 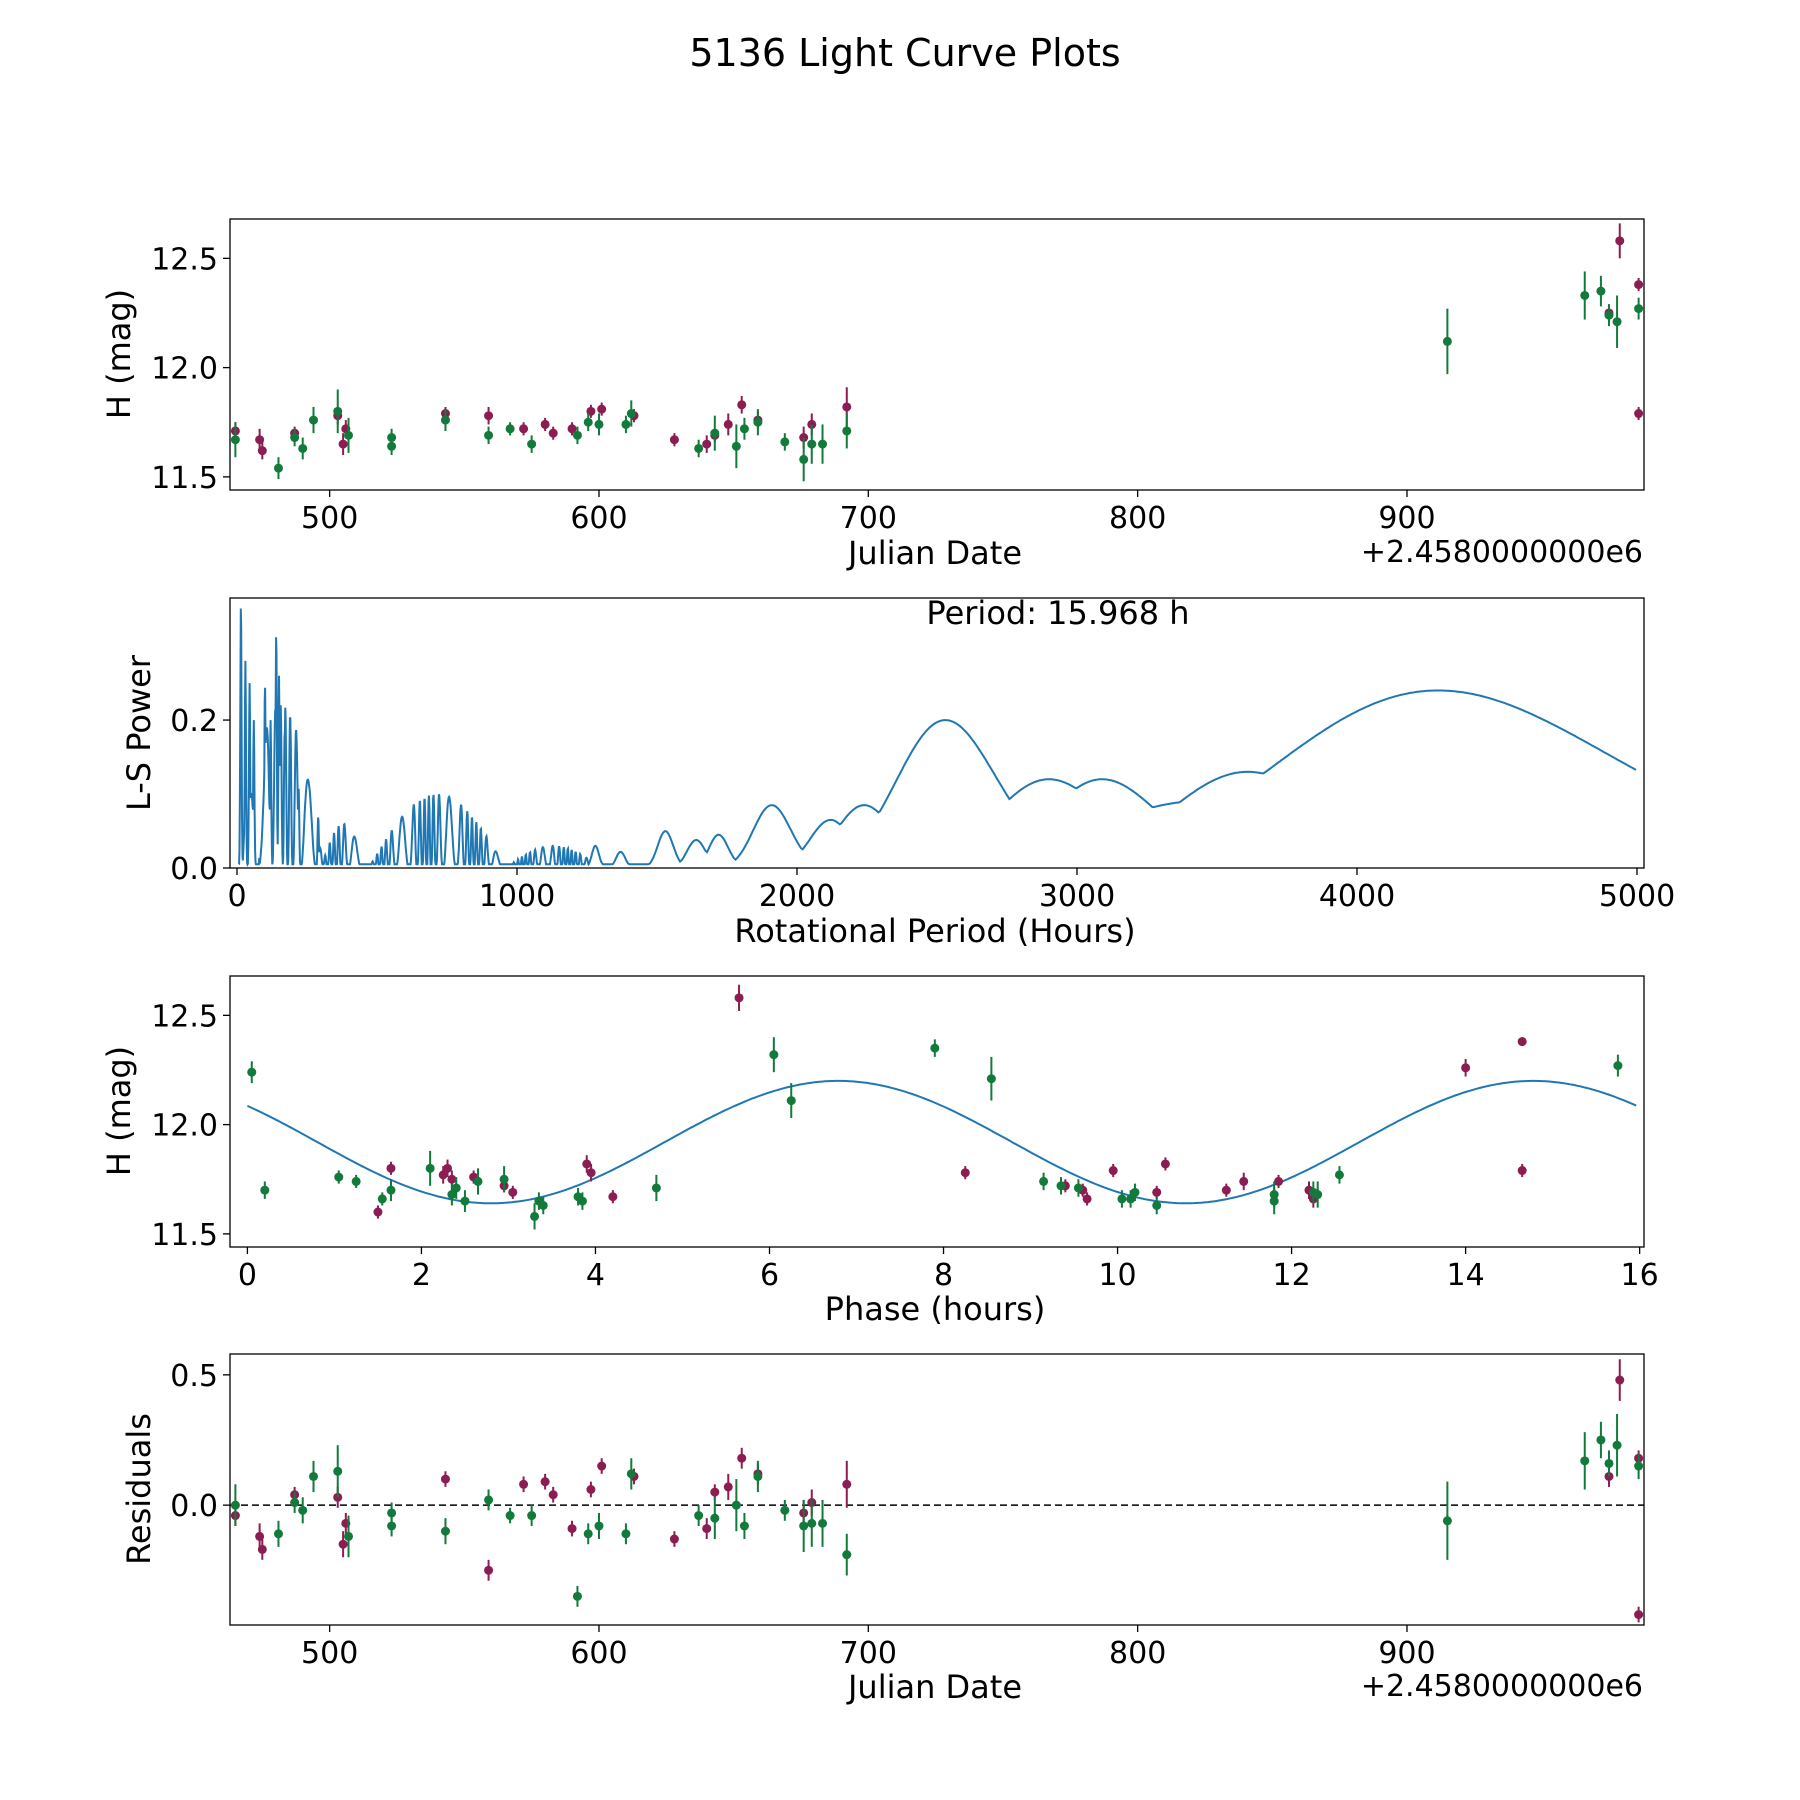 I want to click on panel-lightcurve-xlabel: Julian Date, so click(x=934, y=553).